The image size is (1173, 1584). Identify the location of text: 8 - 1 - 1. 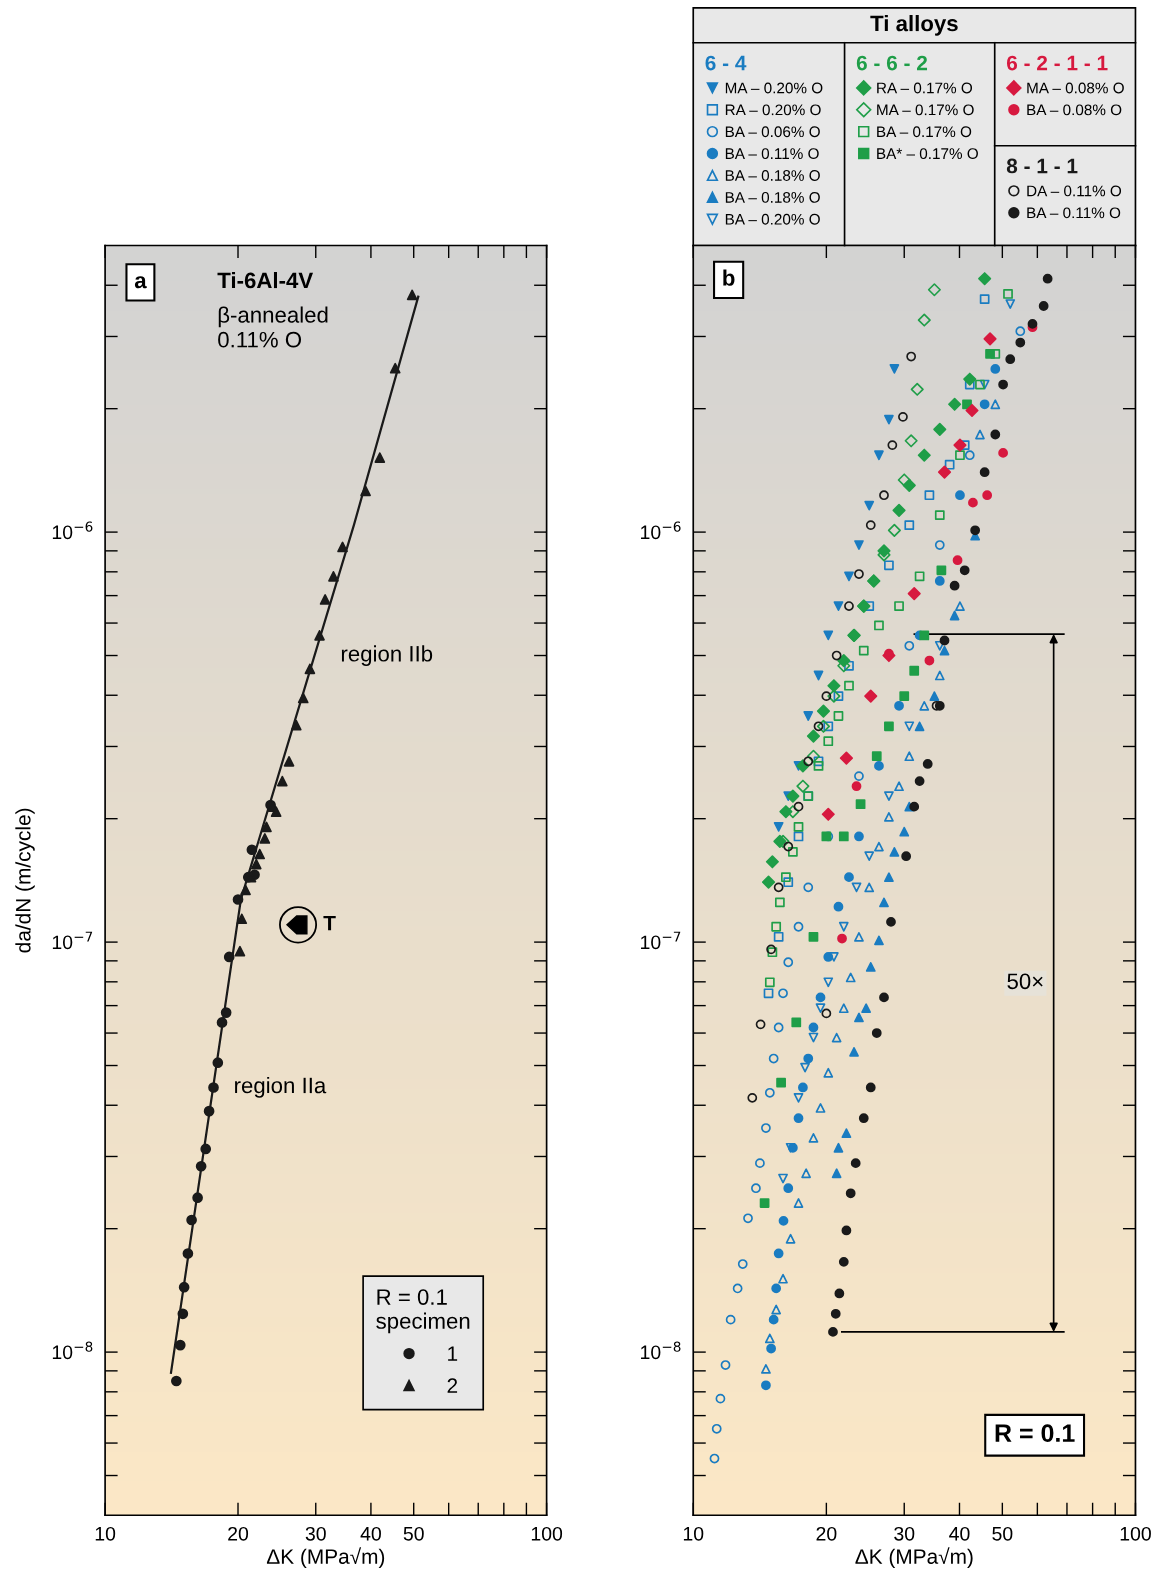
(1042, 166).